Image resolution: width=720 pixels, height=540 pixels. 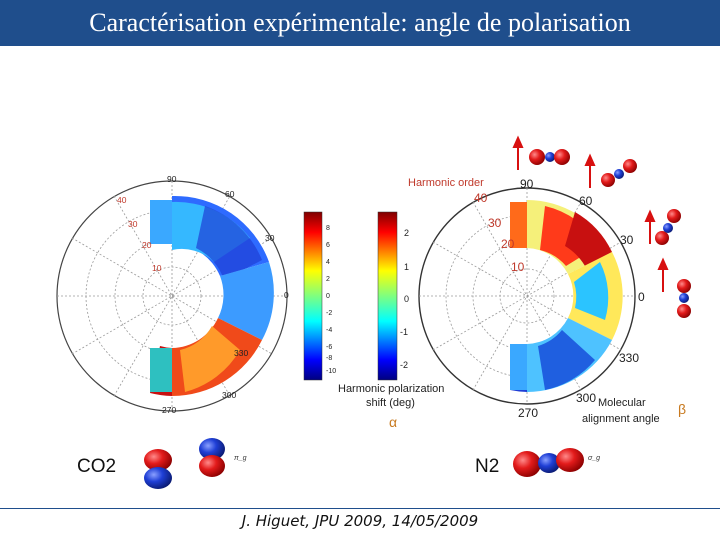 I want to click on right-angle-90: 90, so click(x=527, y=184).